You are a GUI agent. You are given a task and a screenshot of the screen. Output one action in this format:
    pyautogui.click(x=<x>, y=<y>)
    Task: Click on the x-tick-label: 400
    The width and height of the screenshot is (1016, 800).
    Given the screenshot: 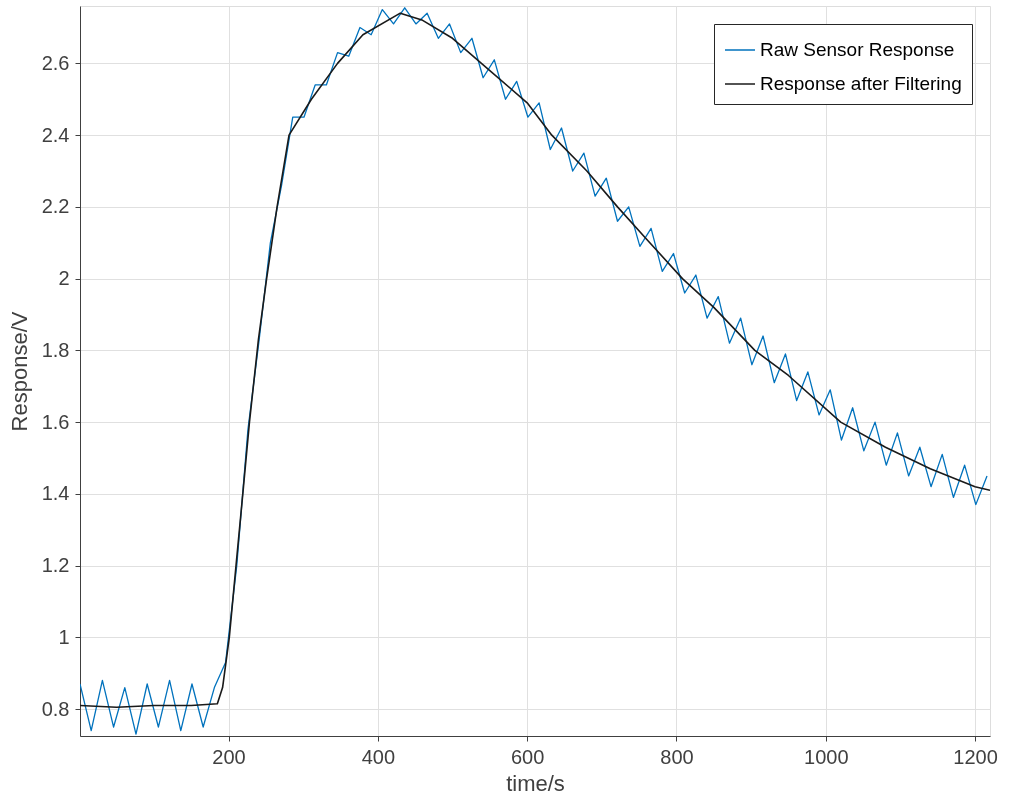 What is the action you would take?
    pyautogui.click(x=378, y=756)
    